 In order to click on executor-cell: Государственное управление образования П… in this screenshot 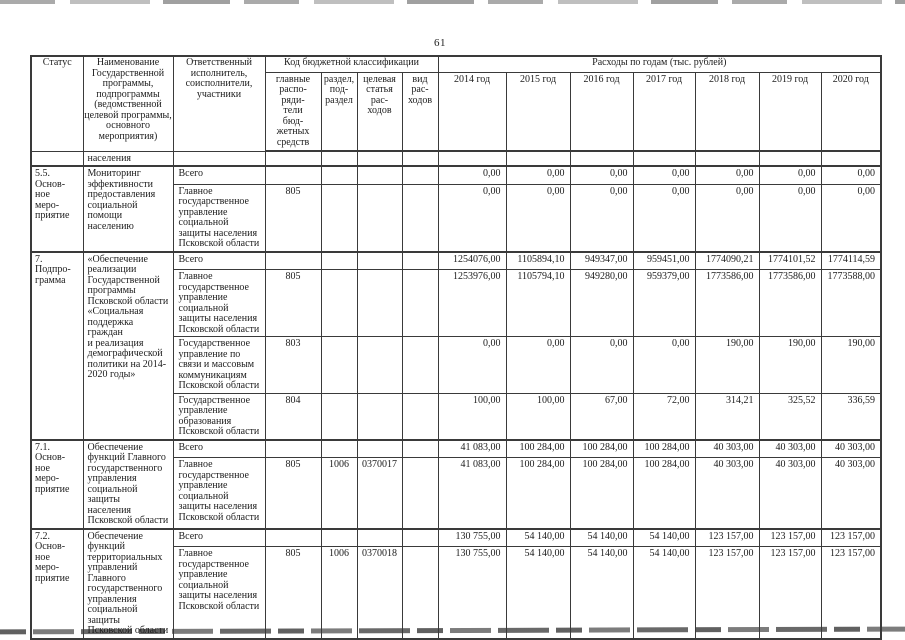, I will do `click(219, 416)`.